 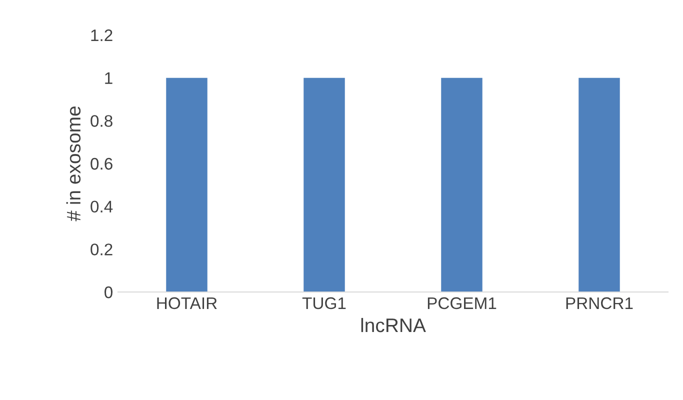 What do you see at coordinates (599, 303) in the screenshot?
I see `x-tick-label: PRNCR1` at bounding box center [599, 303].